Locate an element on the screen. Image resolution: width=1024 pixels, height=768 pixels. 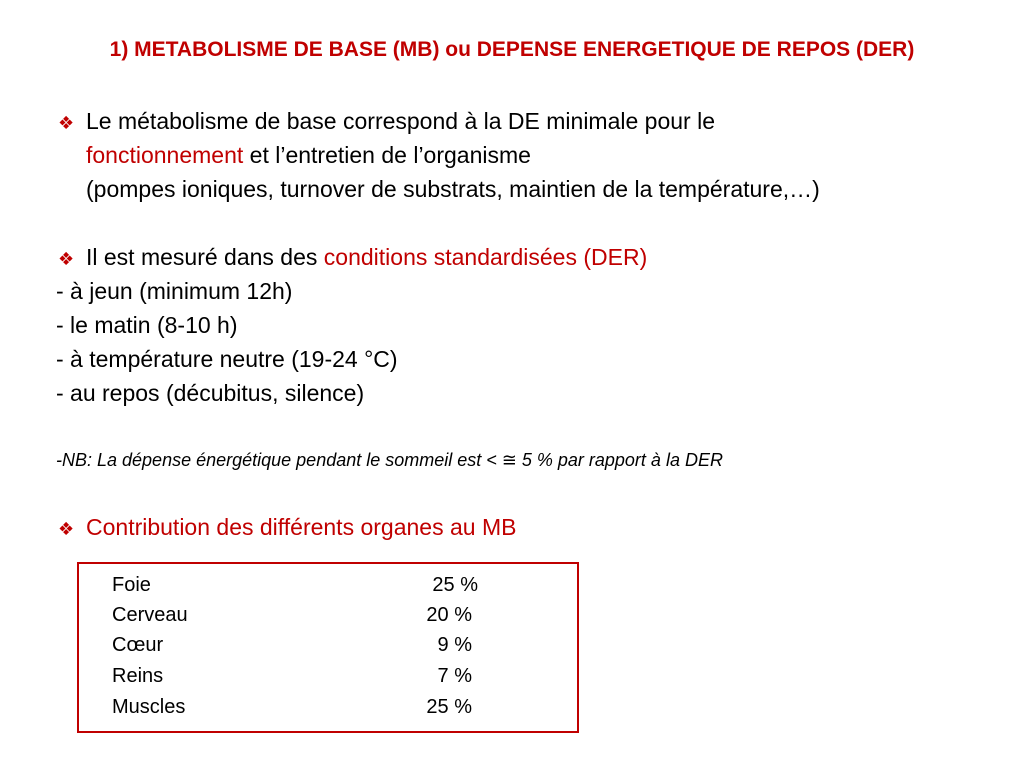
organ-value: 20 % is located at coordinates (449, 615).